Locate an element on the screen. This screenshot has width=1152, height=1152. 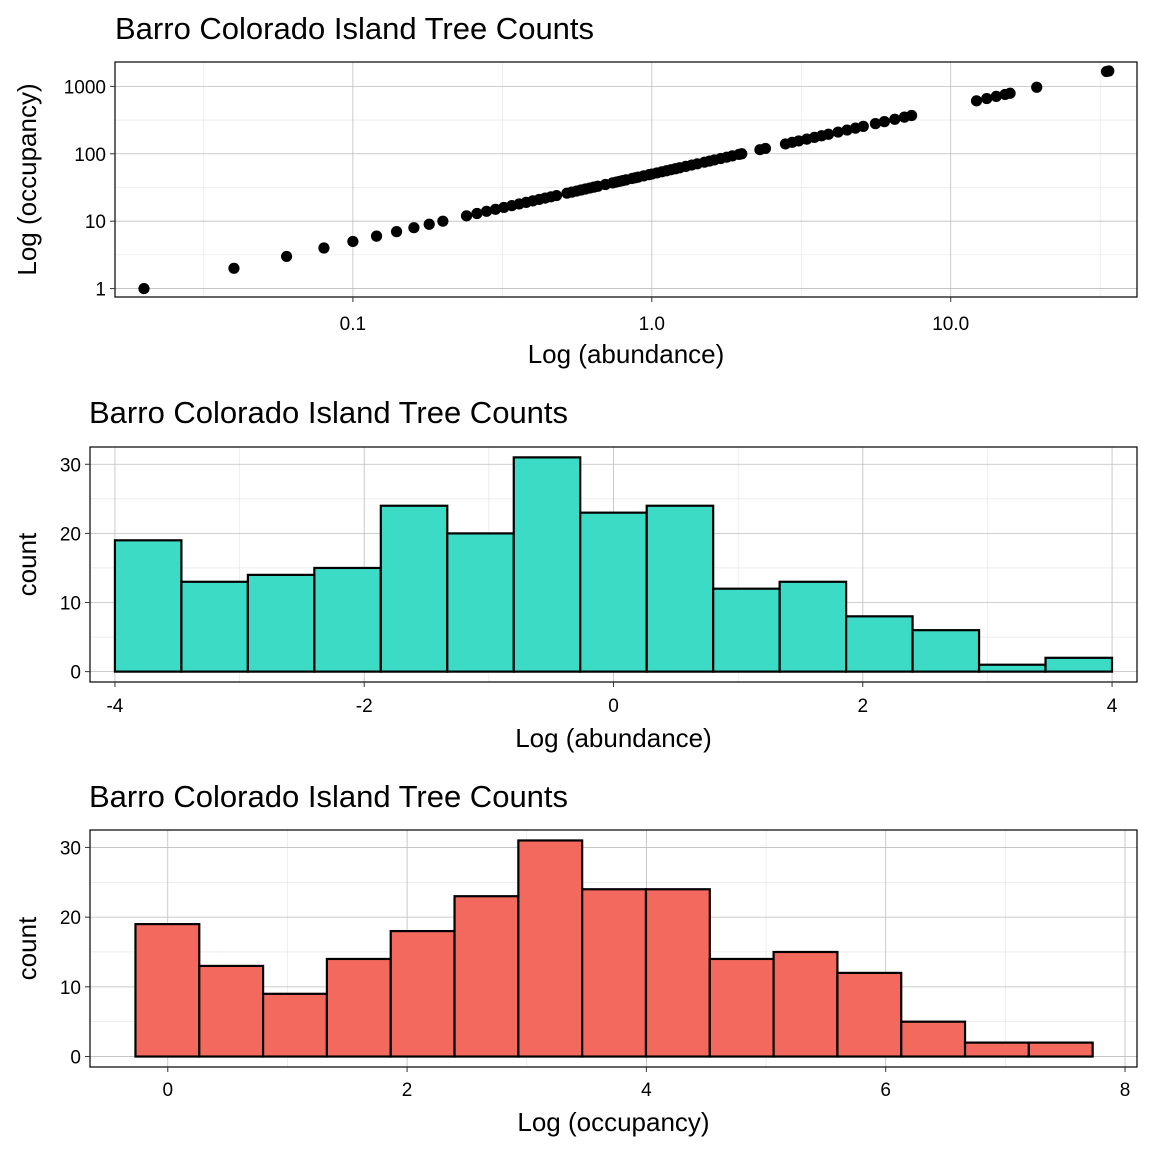
x-tick-label: -4 is located at coordinates (114, 706).